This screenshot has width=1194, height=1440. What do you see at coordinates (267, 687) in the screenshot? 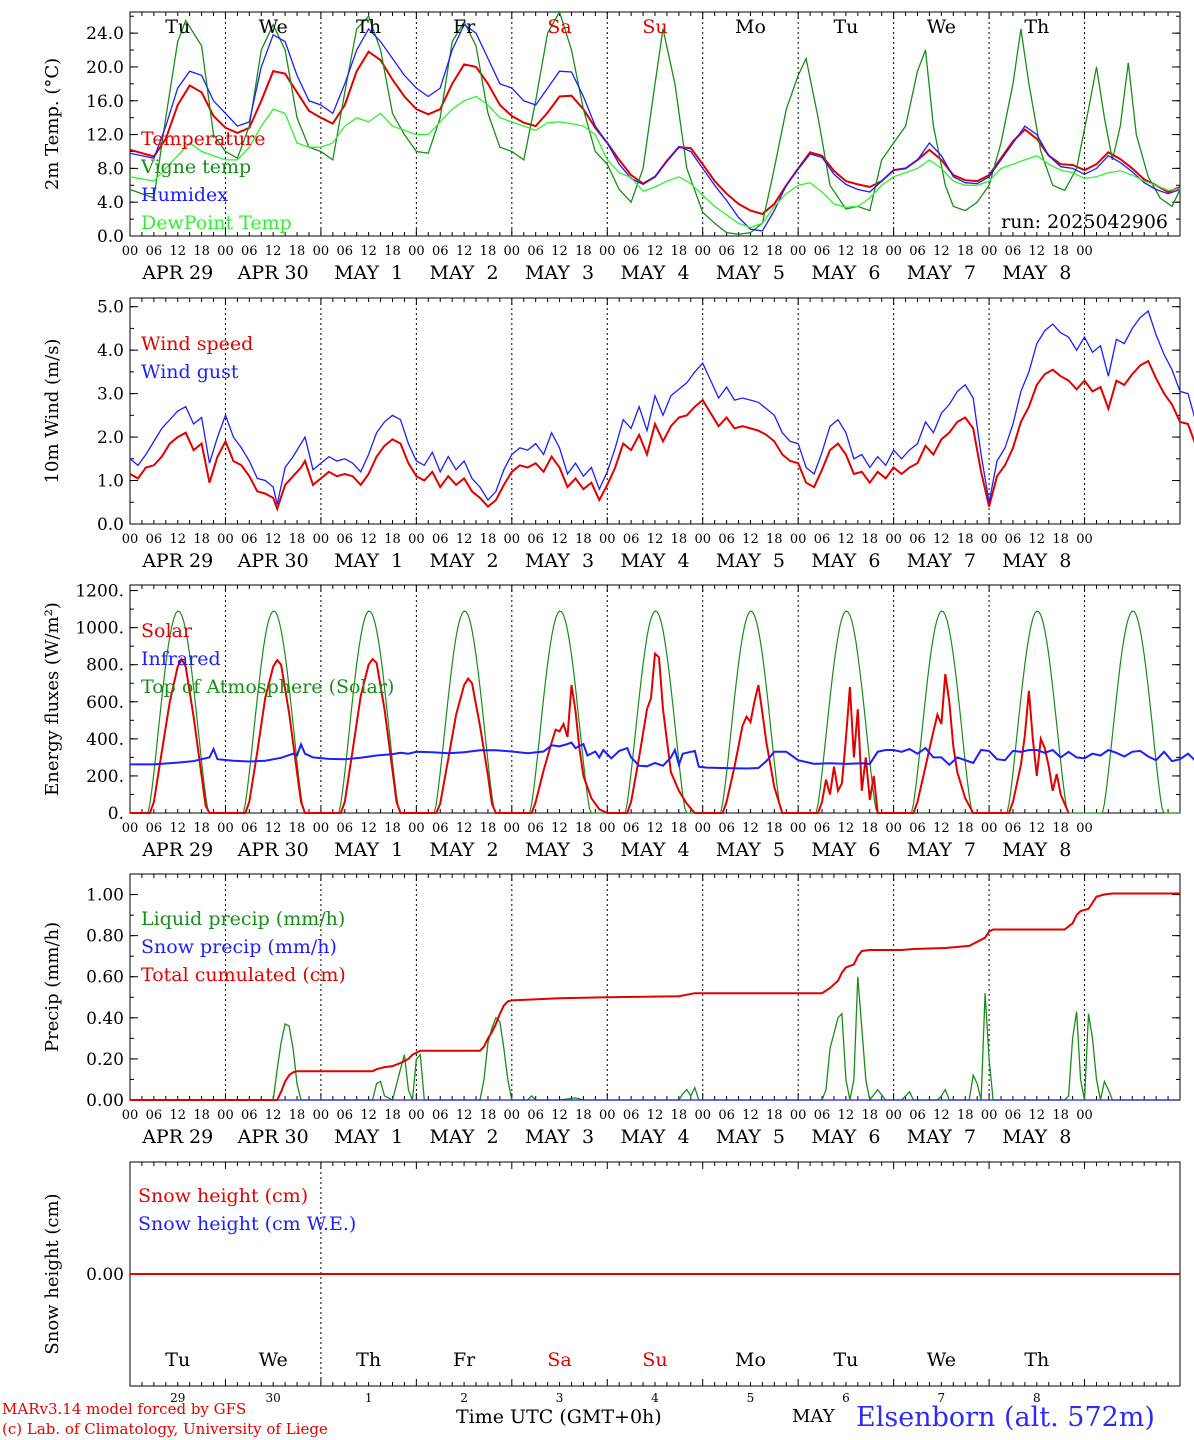
I see `legend-entry: Top of Atmosphere (Solar)` at bounding box center [267, 687].